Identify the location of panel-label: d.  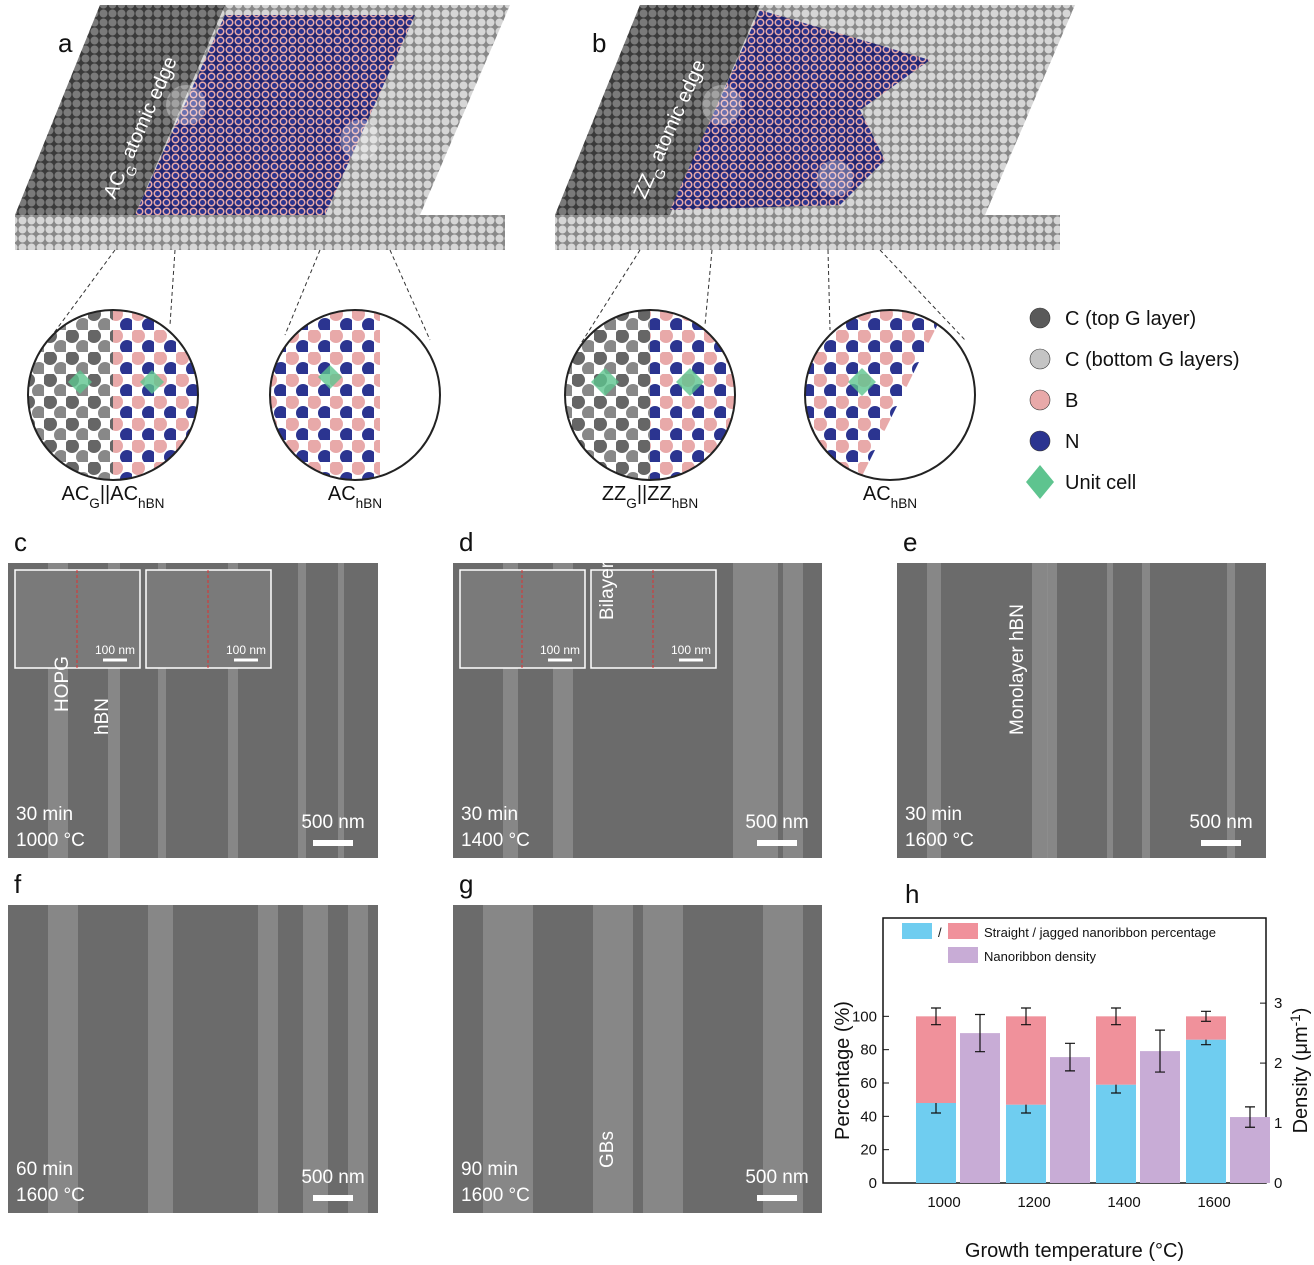
(466, 542).